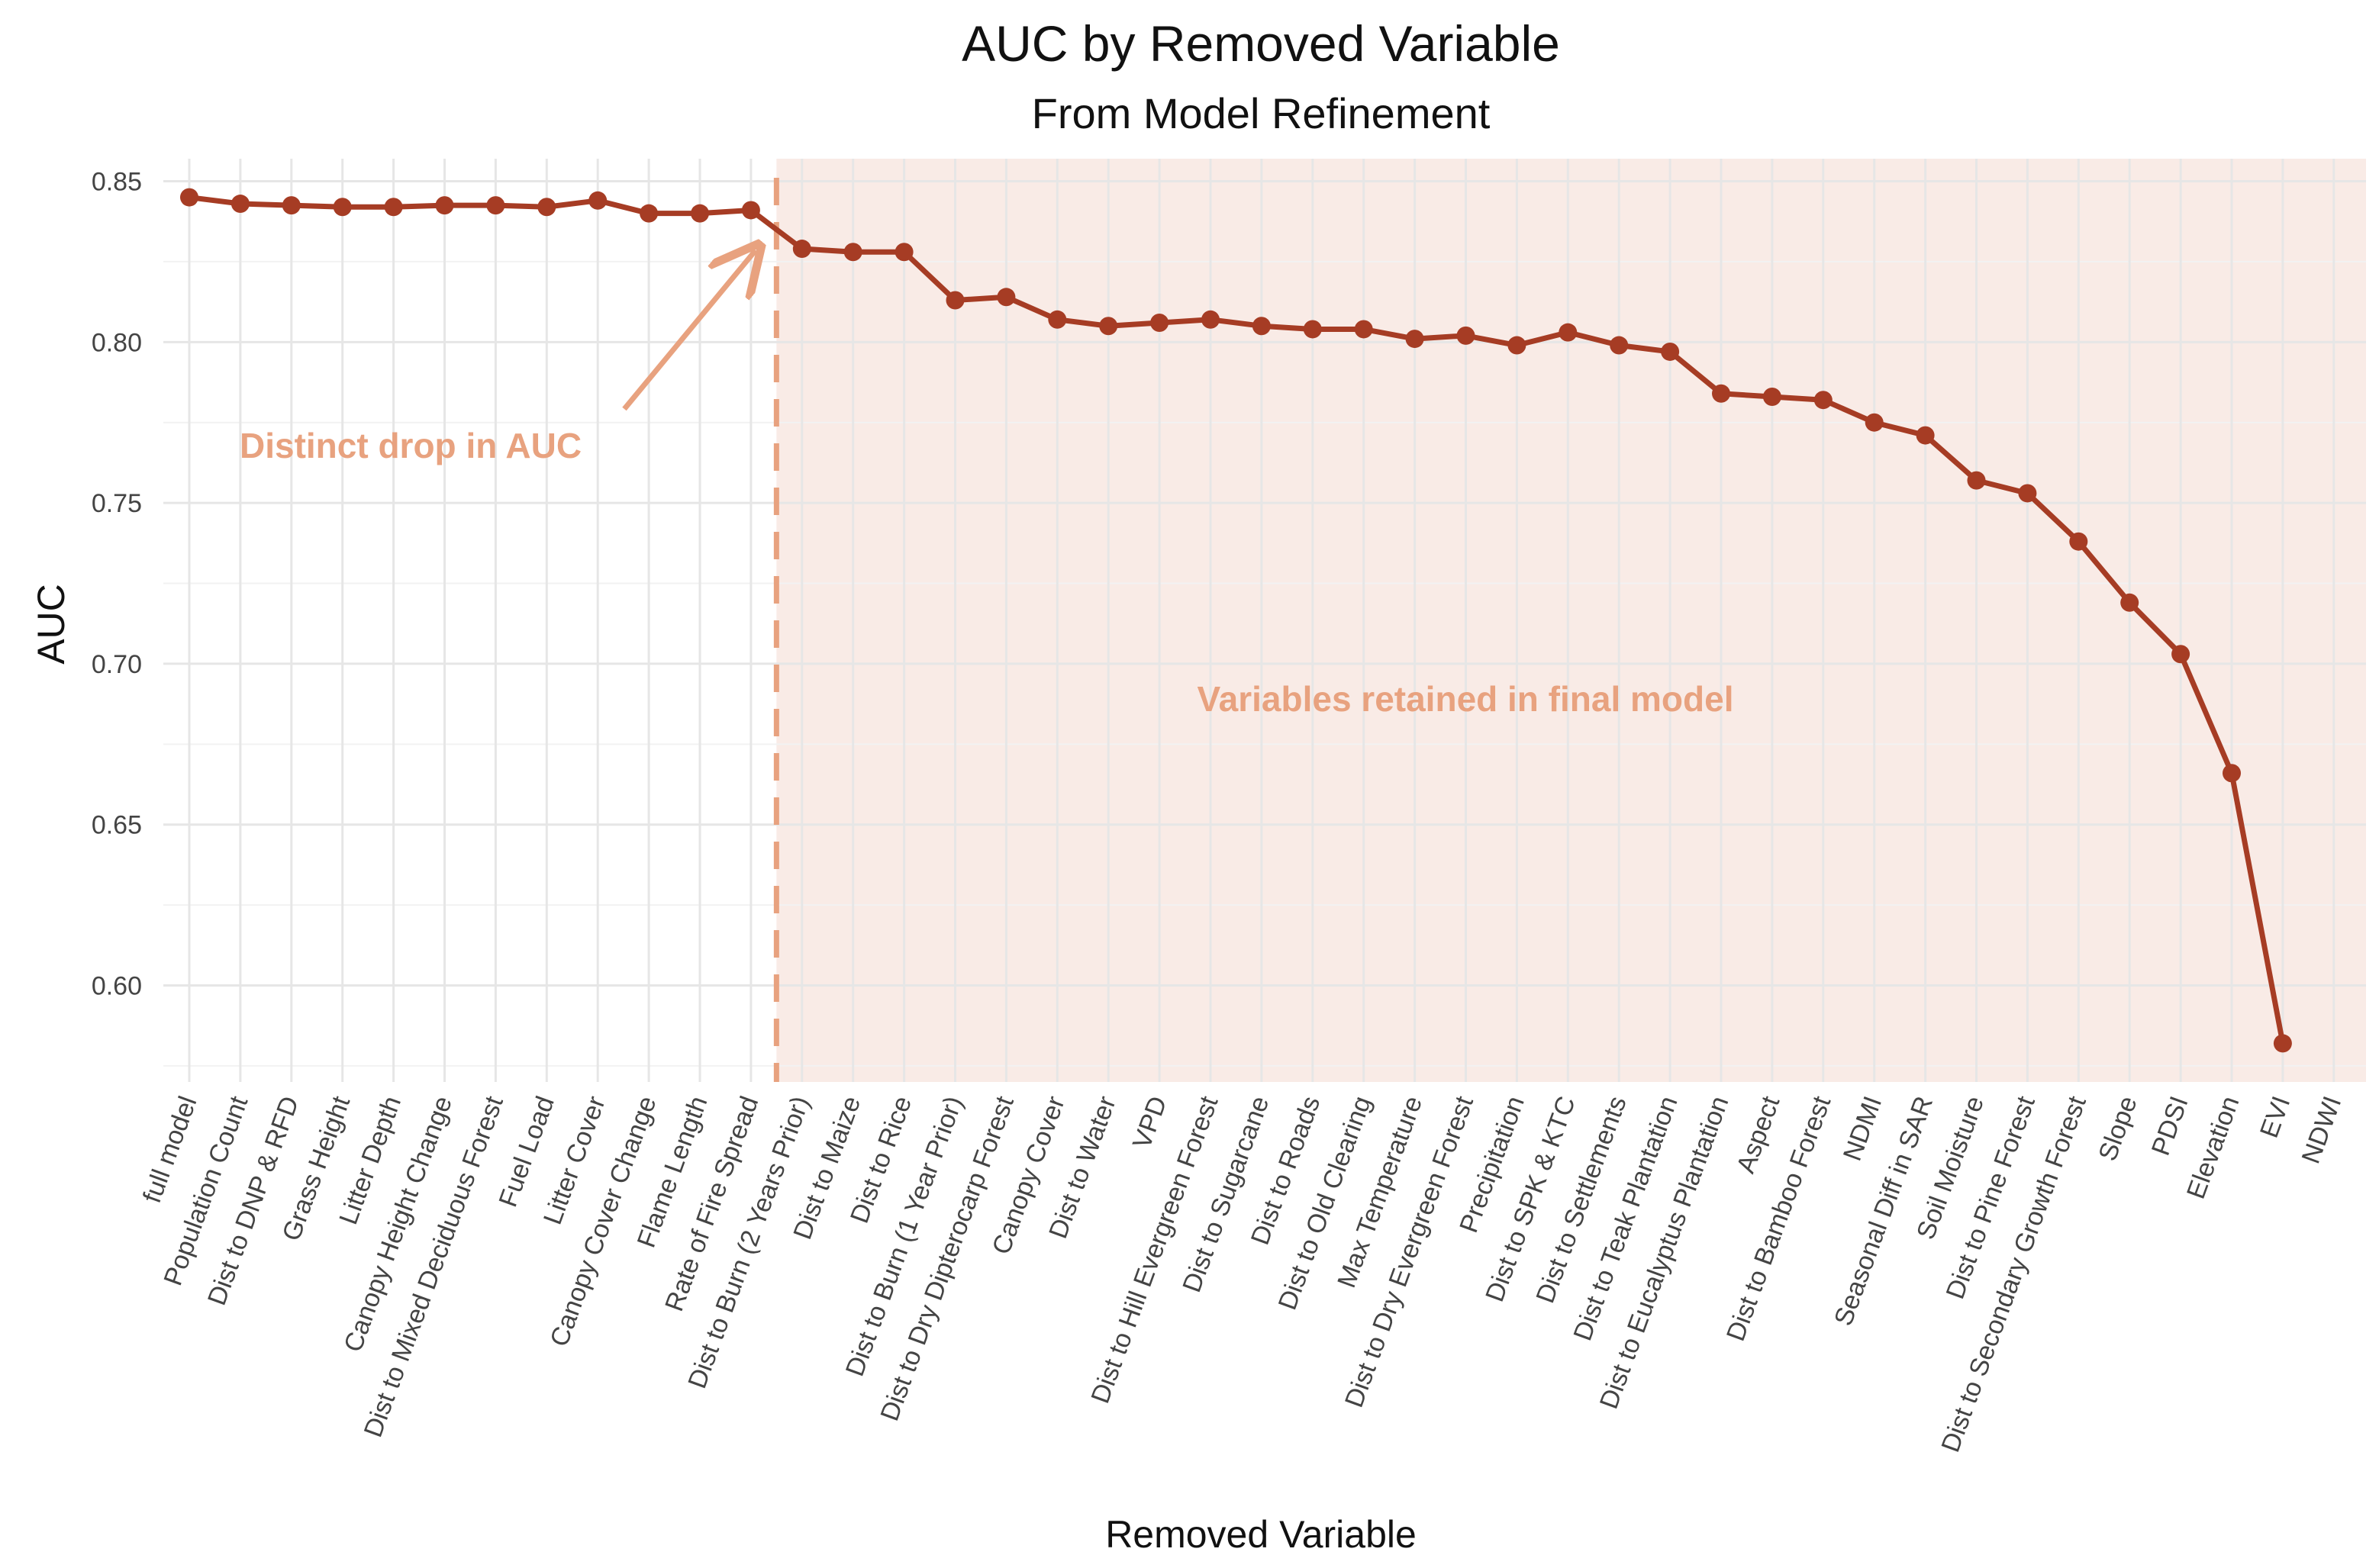 The image size is (2379, 1568). I want to click on y-axis-ticks: 0.60 0.65 0.70 0.75 0.80 0.85, so click(117, 584).